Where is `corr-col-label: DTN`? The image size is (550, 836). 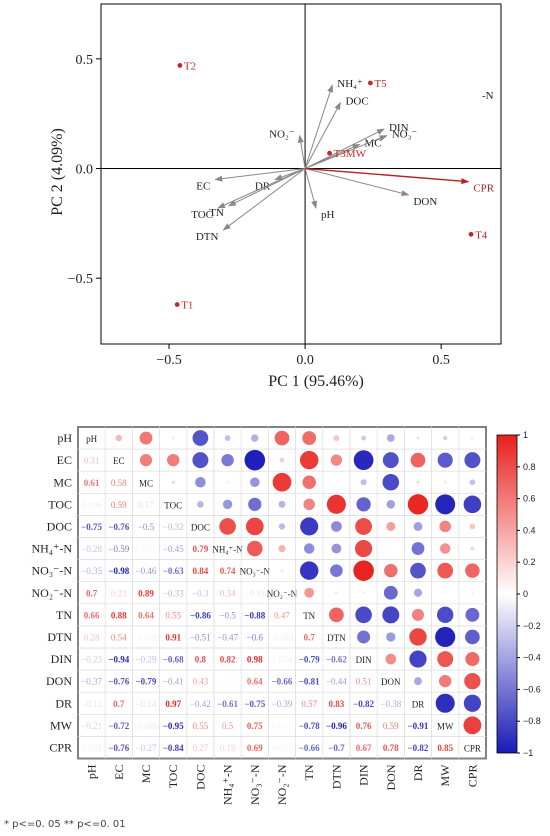 corr-col-label: DTN is located at coordinates (336, 776).